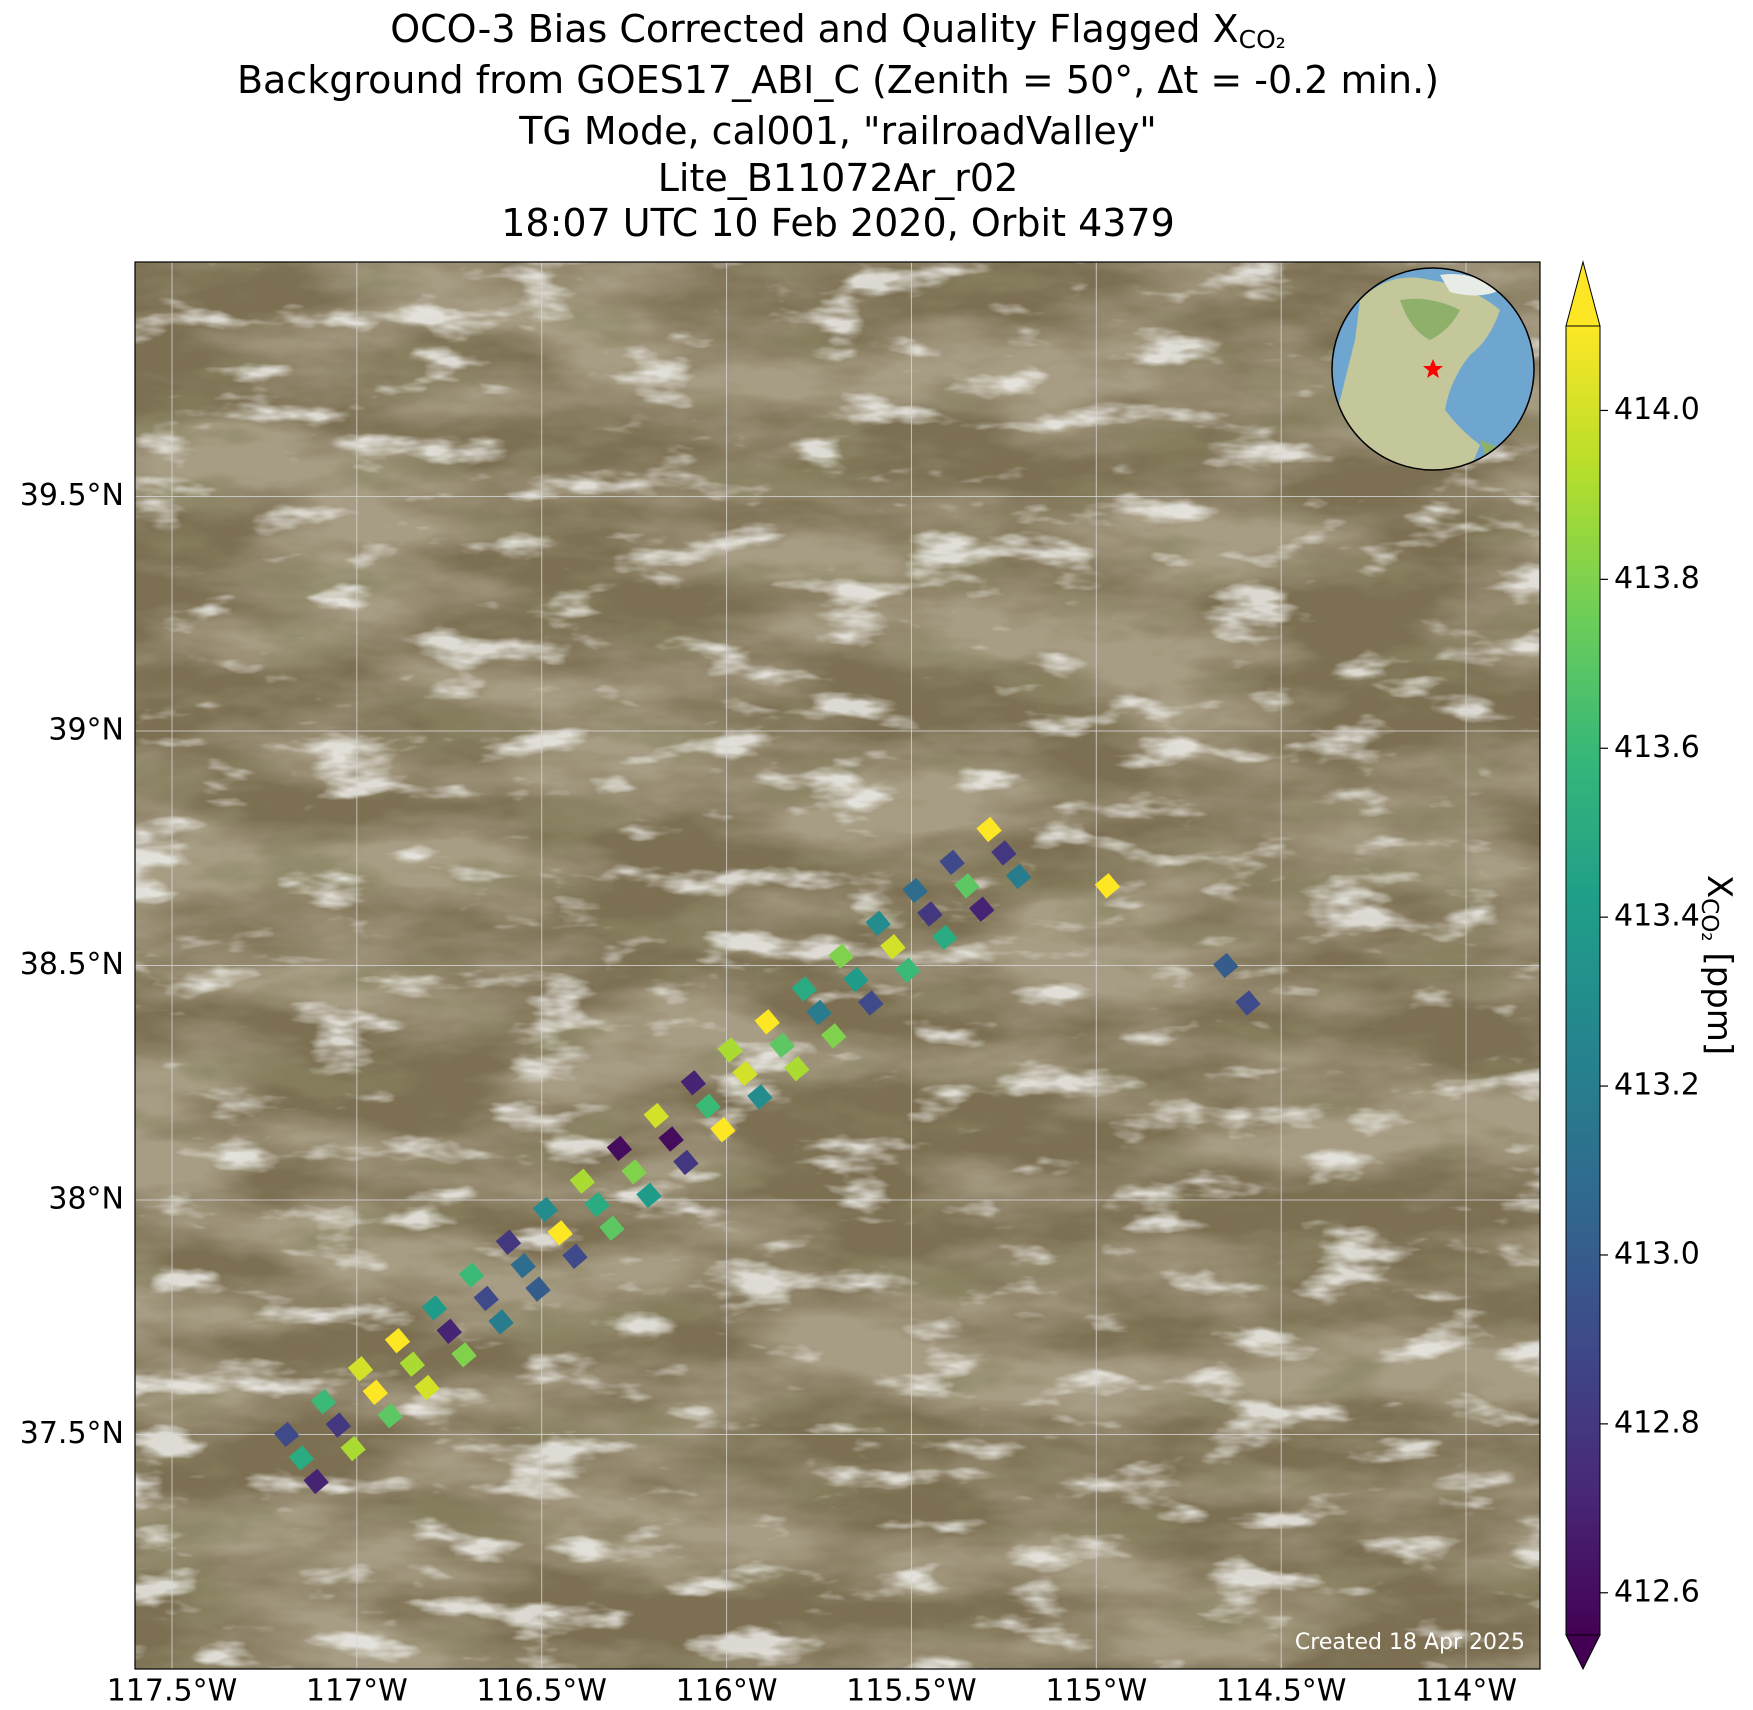  I want to click on title-line: Lite_B11072Ar_r02, so click(838, 178).